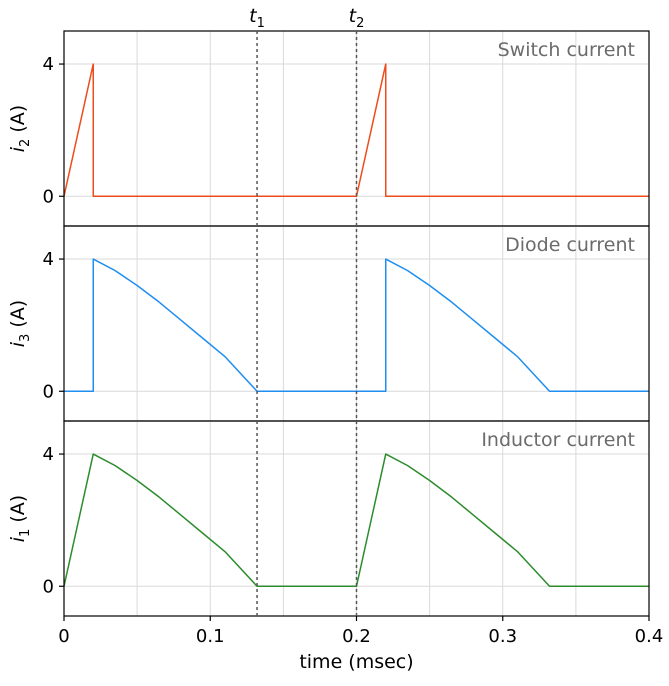 Image resolution: width=669 pixels, height=686 pixels. Describe the element at coordinates (649, 636) in the screenshot. I see `x-tick-label: 0.4` at that location.